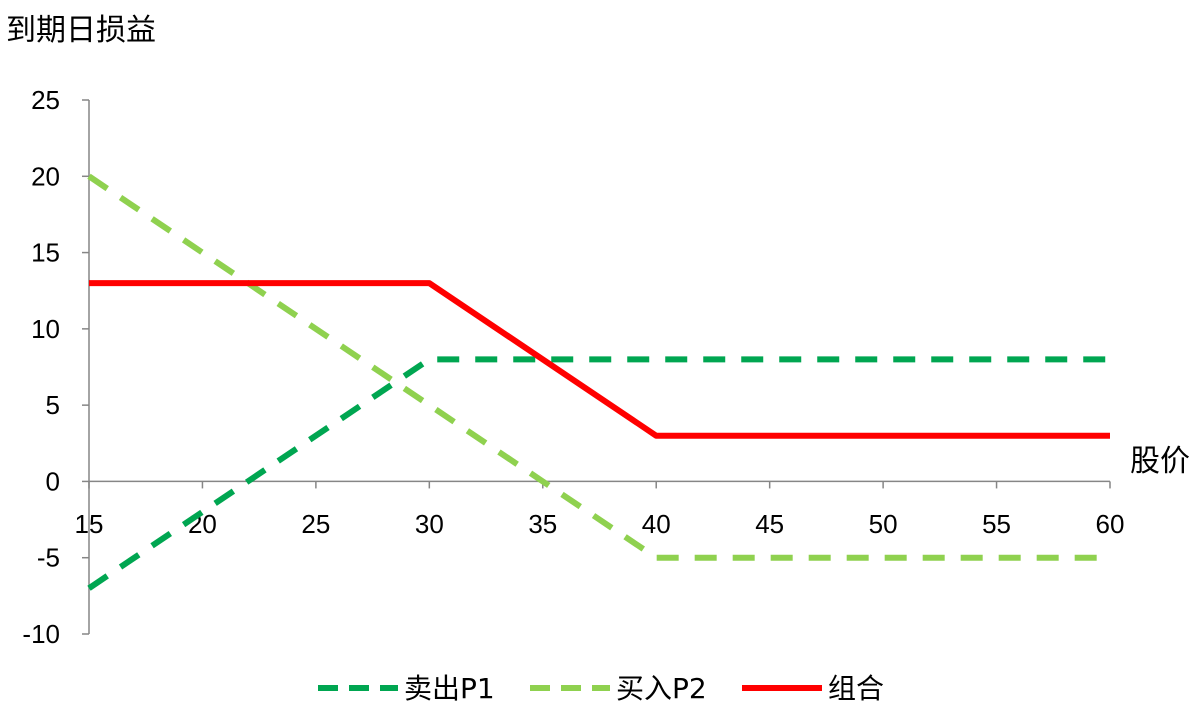  What do you see at coordinates (769, 524) in the screenshot?
I see `x-tick-label: 45` at bounding box center [769, 524].